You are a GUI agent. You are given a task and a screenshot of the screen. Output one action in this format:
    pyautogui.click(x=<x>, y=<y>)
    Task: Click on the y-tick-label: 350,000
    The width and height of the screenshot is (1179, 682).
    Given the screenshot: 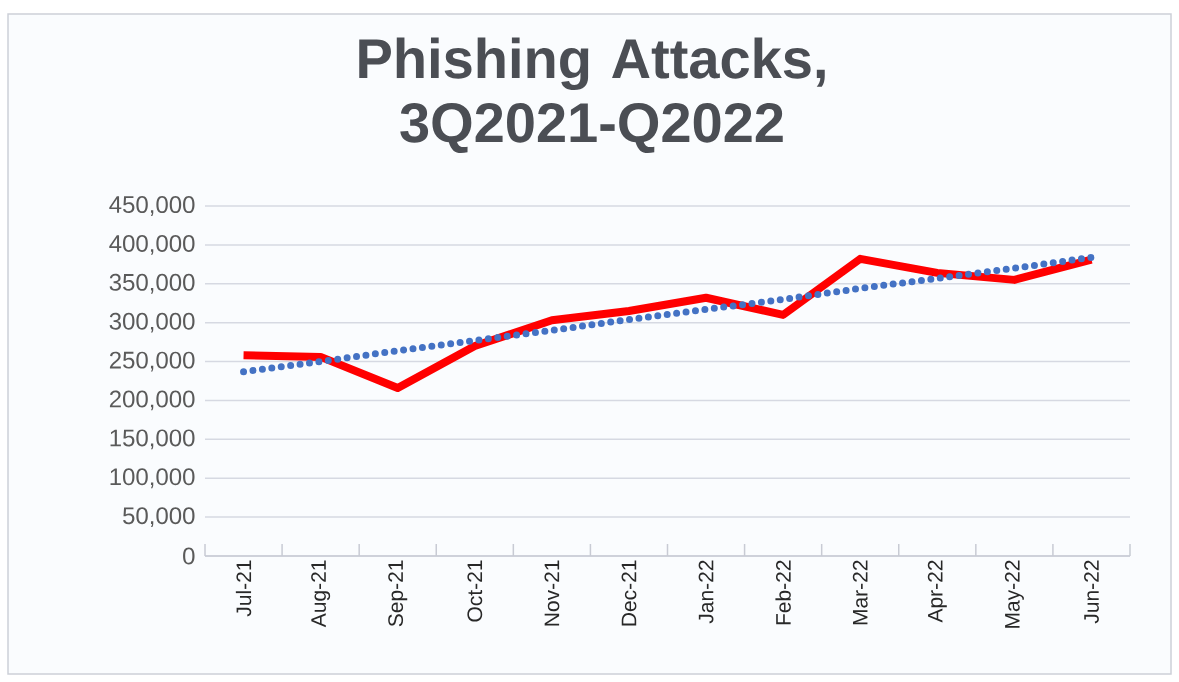 What is the action you would take?
    pyautogui.click(x=152, y=283)
    